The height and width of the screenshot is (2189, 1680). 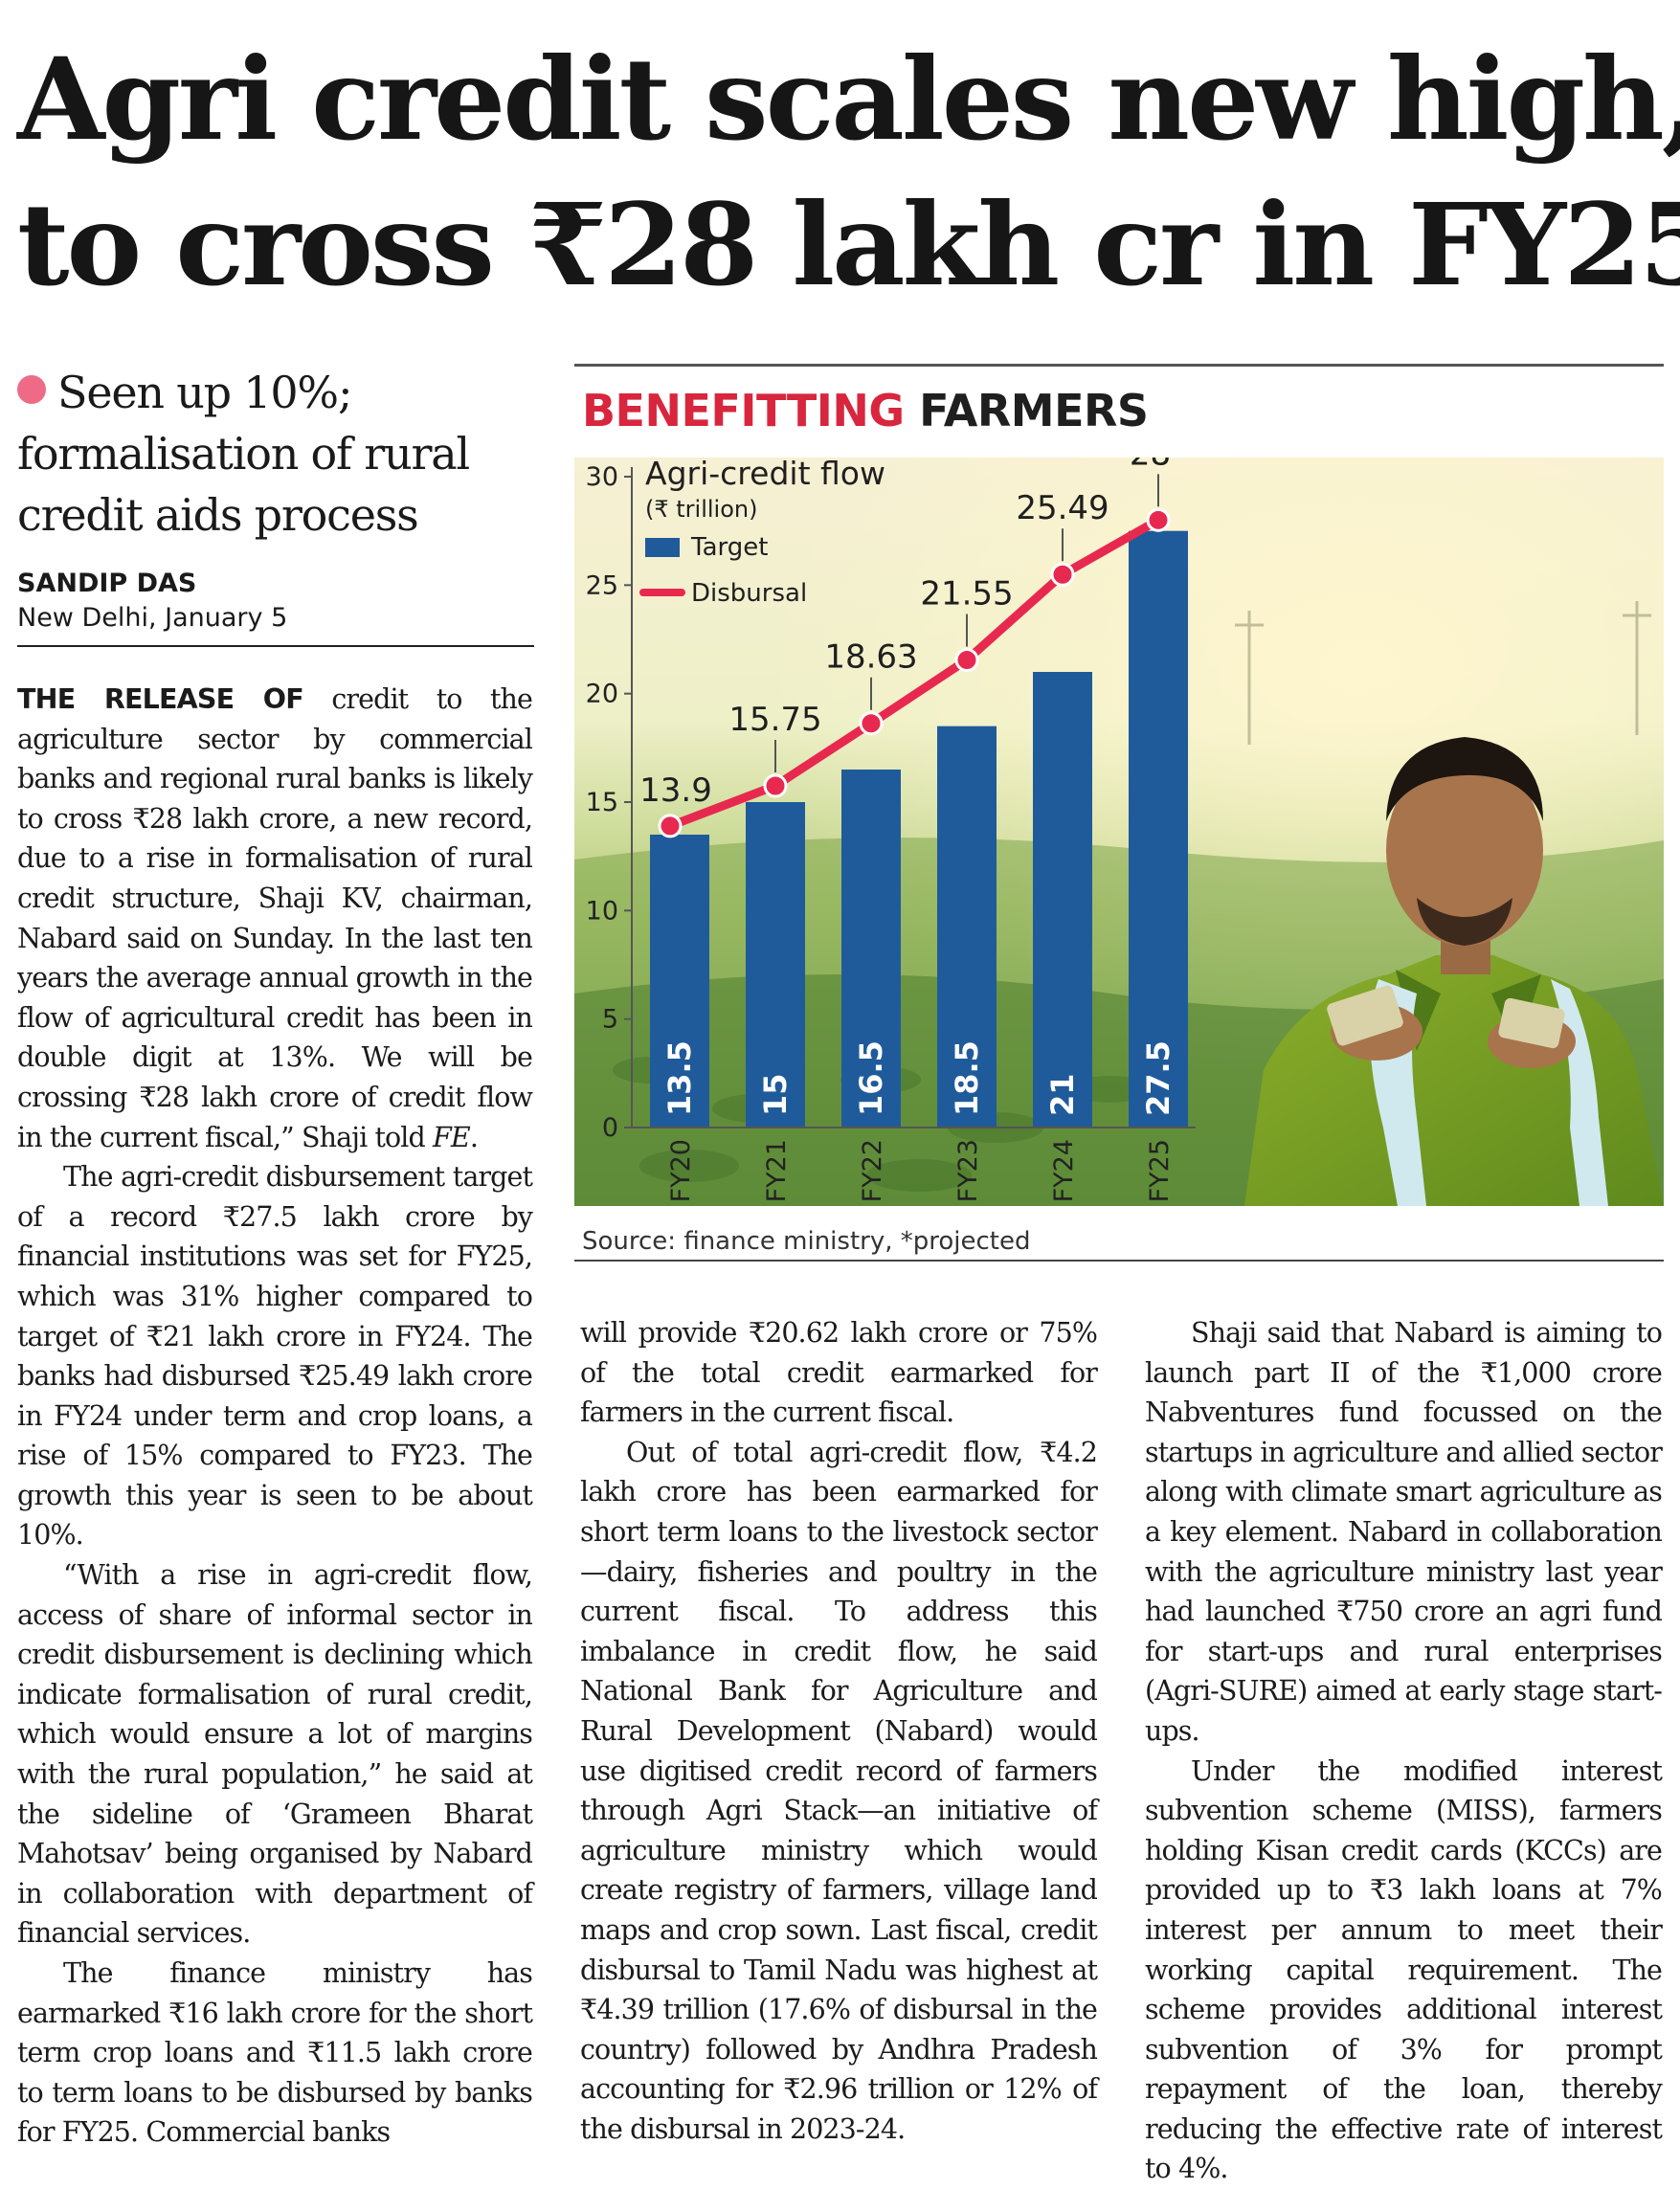 I want to click on y-tick-label: 10, so click(x=602, y=911).